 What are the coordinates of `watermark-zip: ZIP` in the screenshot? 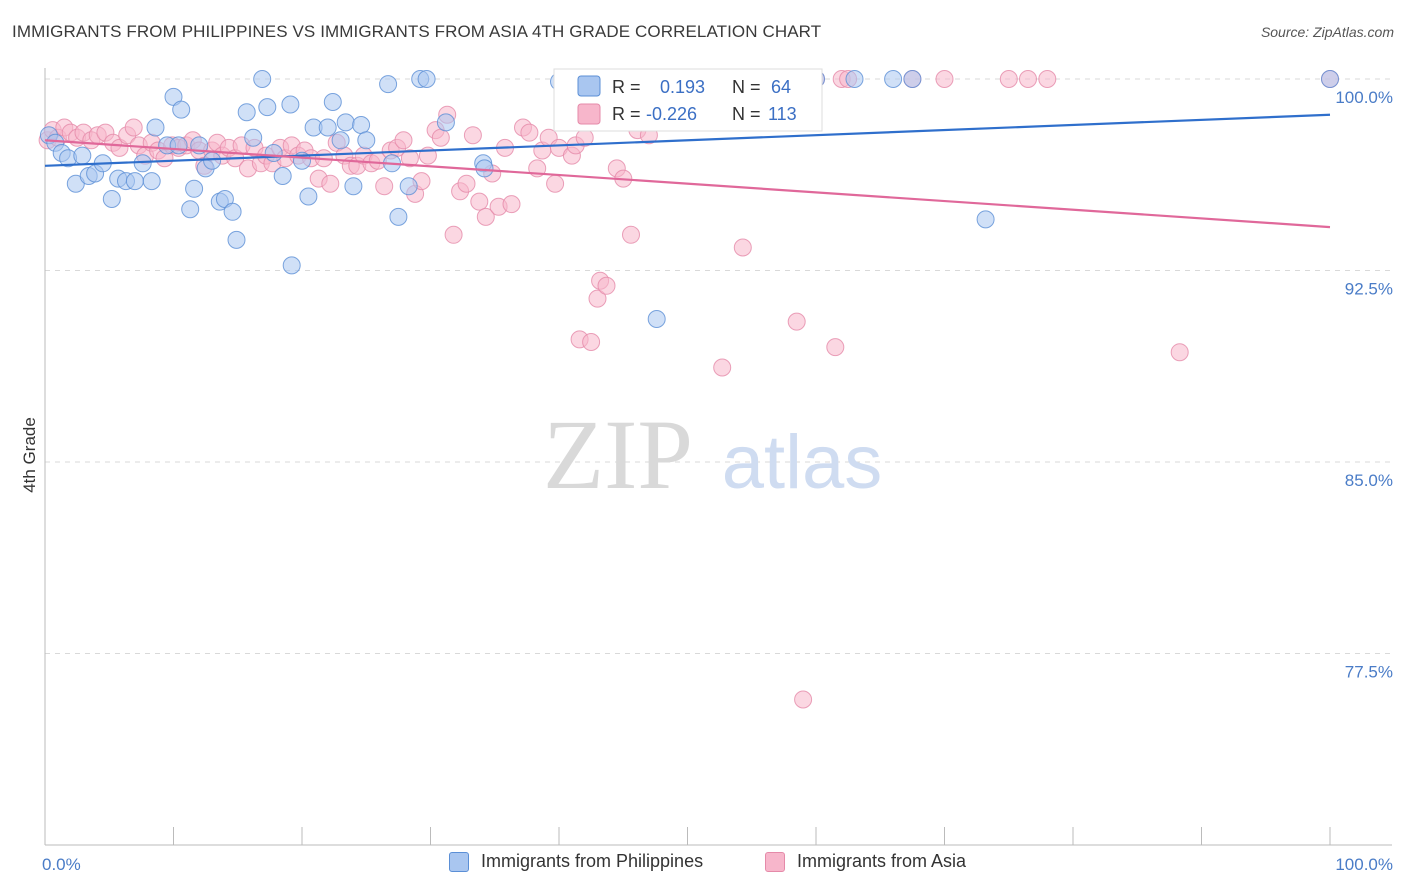 It's located at (618, 454).